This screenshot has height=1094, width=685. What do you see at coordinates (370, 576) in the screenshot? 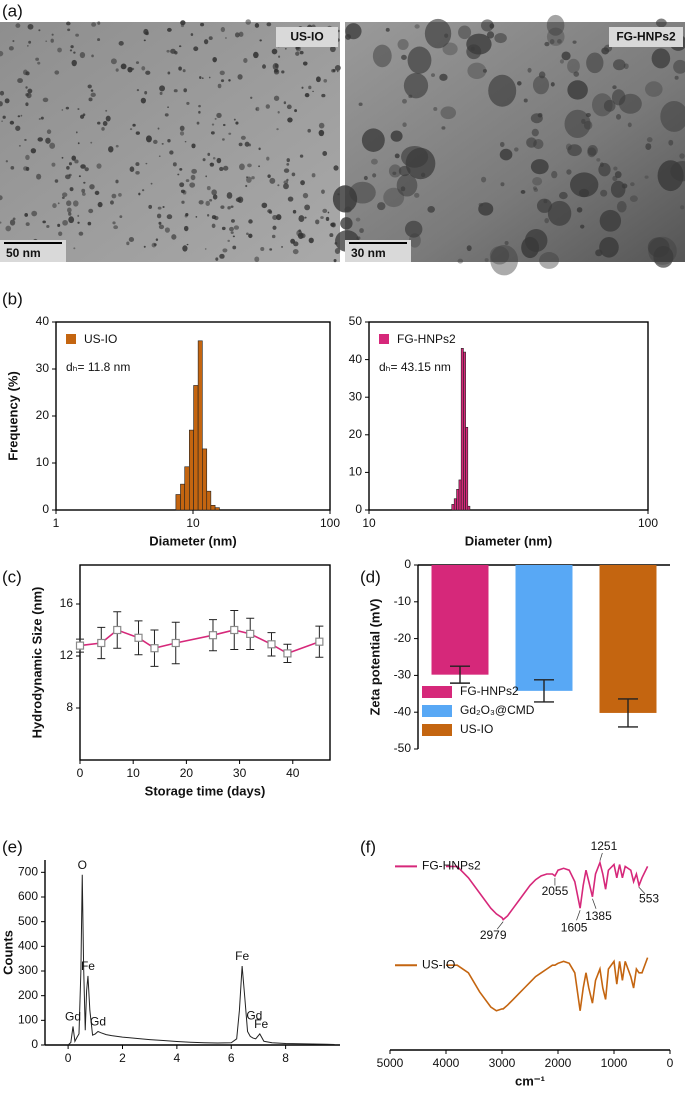
I see `panel-label: (d)` at bounding box center [370, 576].